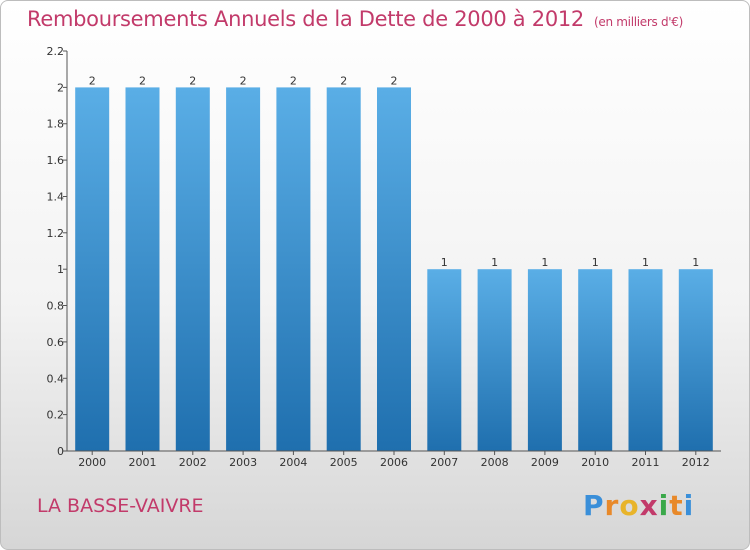  I want to click on bar-2006, so click(394, 269).